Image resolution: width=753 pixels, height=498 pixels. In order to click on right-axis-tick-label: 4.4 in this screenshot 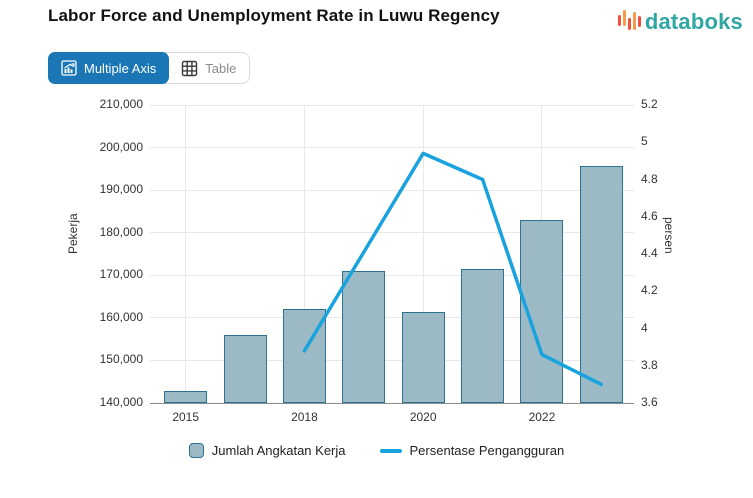, I will do `click(649, 253)`.